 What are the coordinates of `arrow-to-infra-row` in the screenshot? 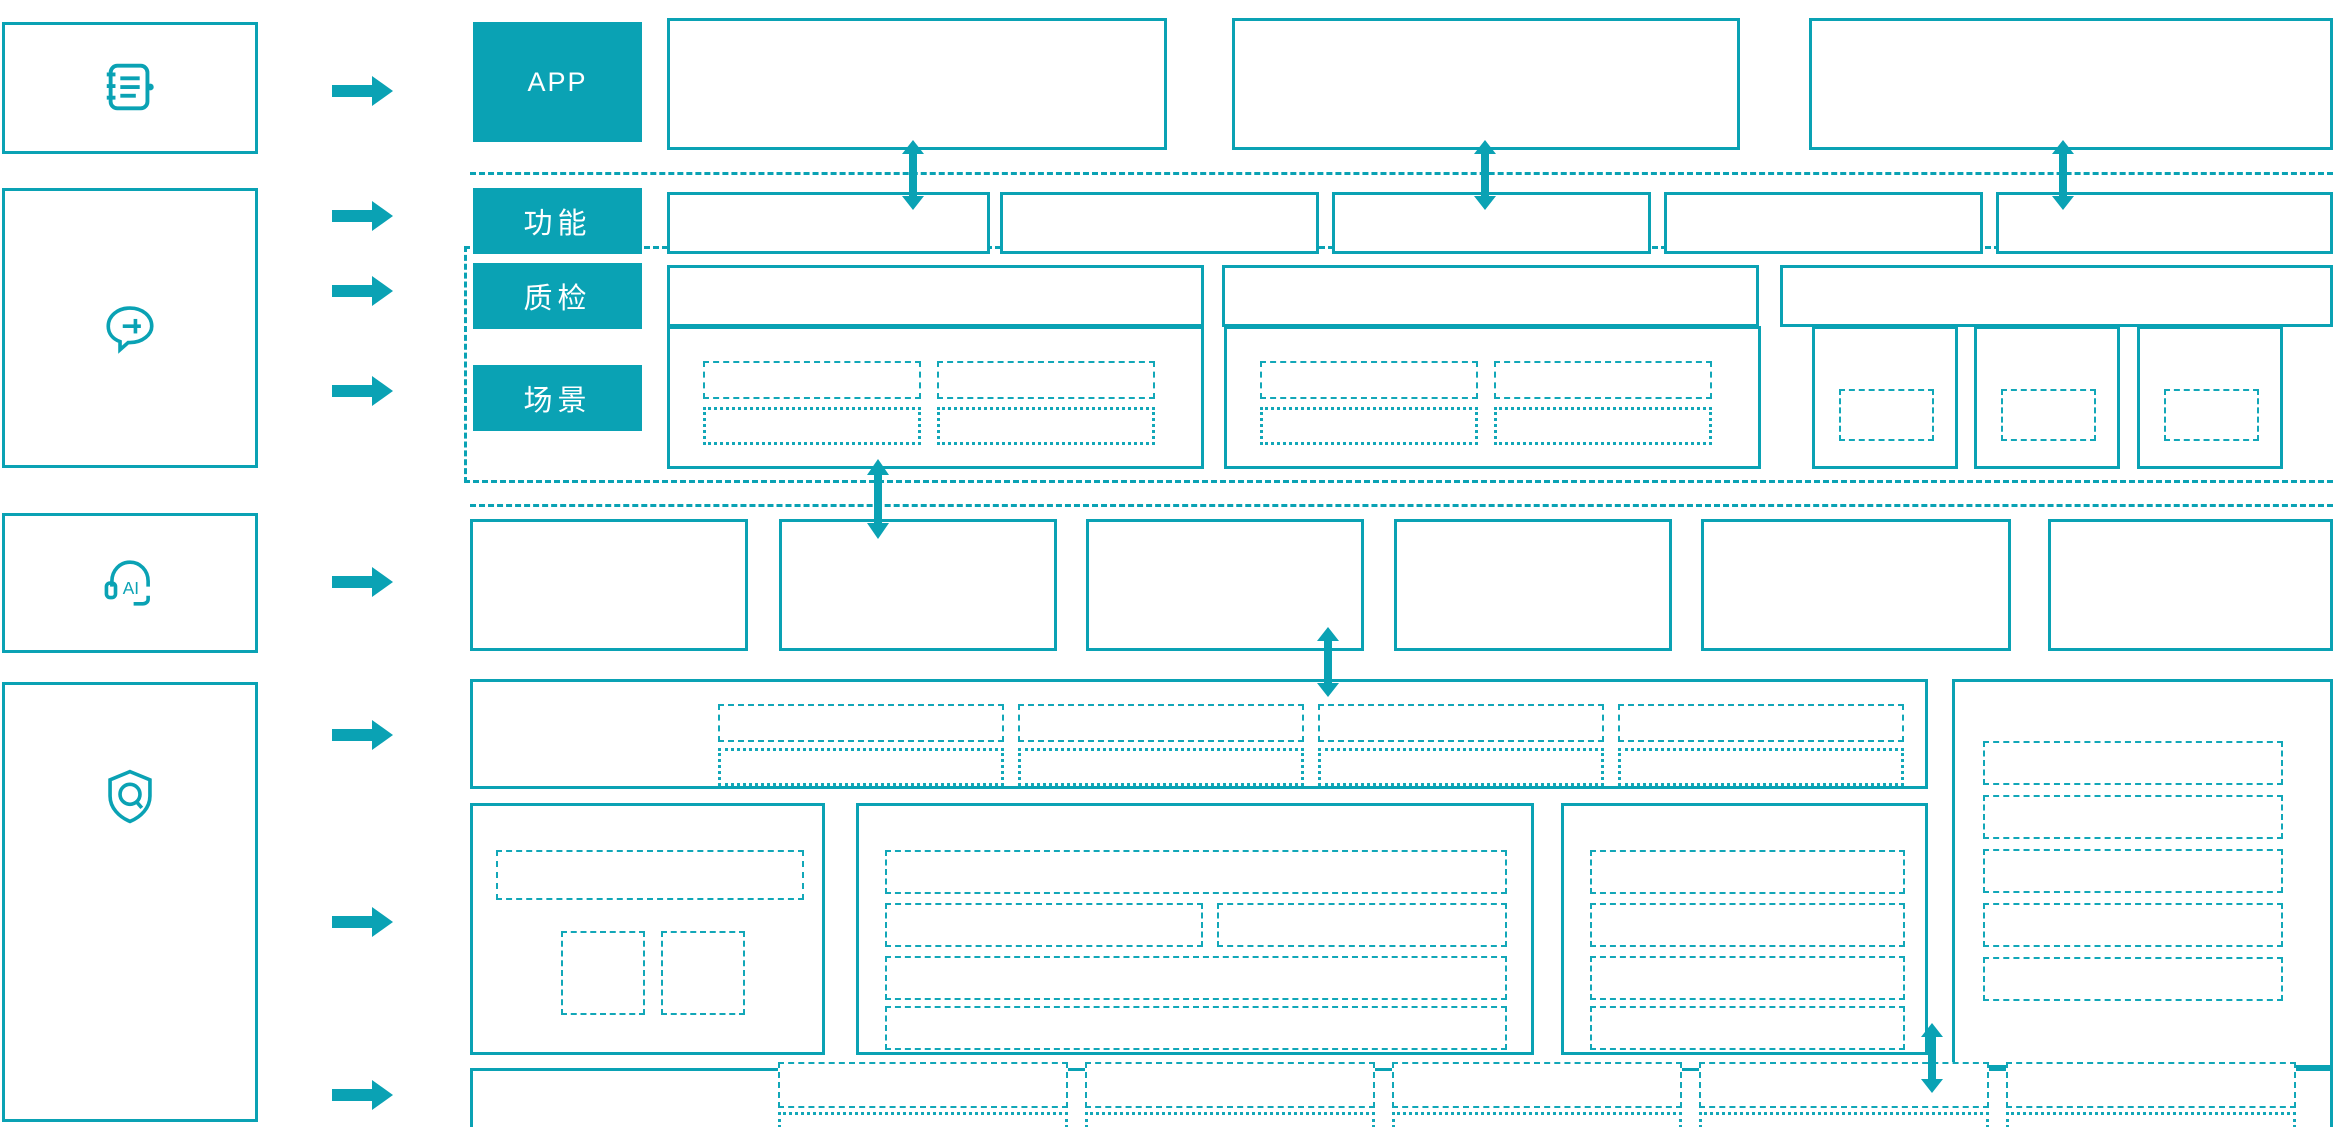 It's located at (363, 1095).